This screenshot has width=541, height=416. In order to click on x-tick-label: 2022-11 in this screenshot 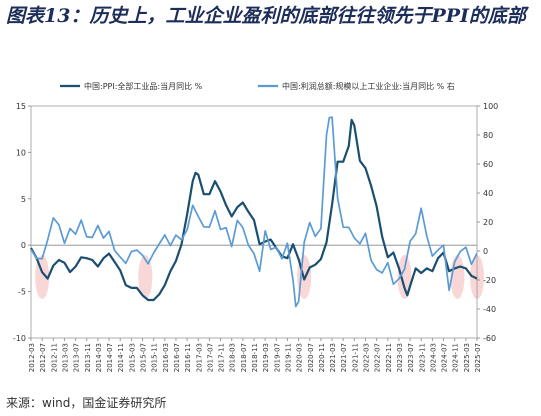, I will do `click(389, 357)`.